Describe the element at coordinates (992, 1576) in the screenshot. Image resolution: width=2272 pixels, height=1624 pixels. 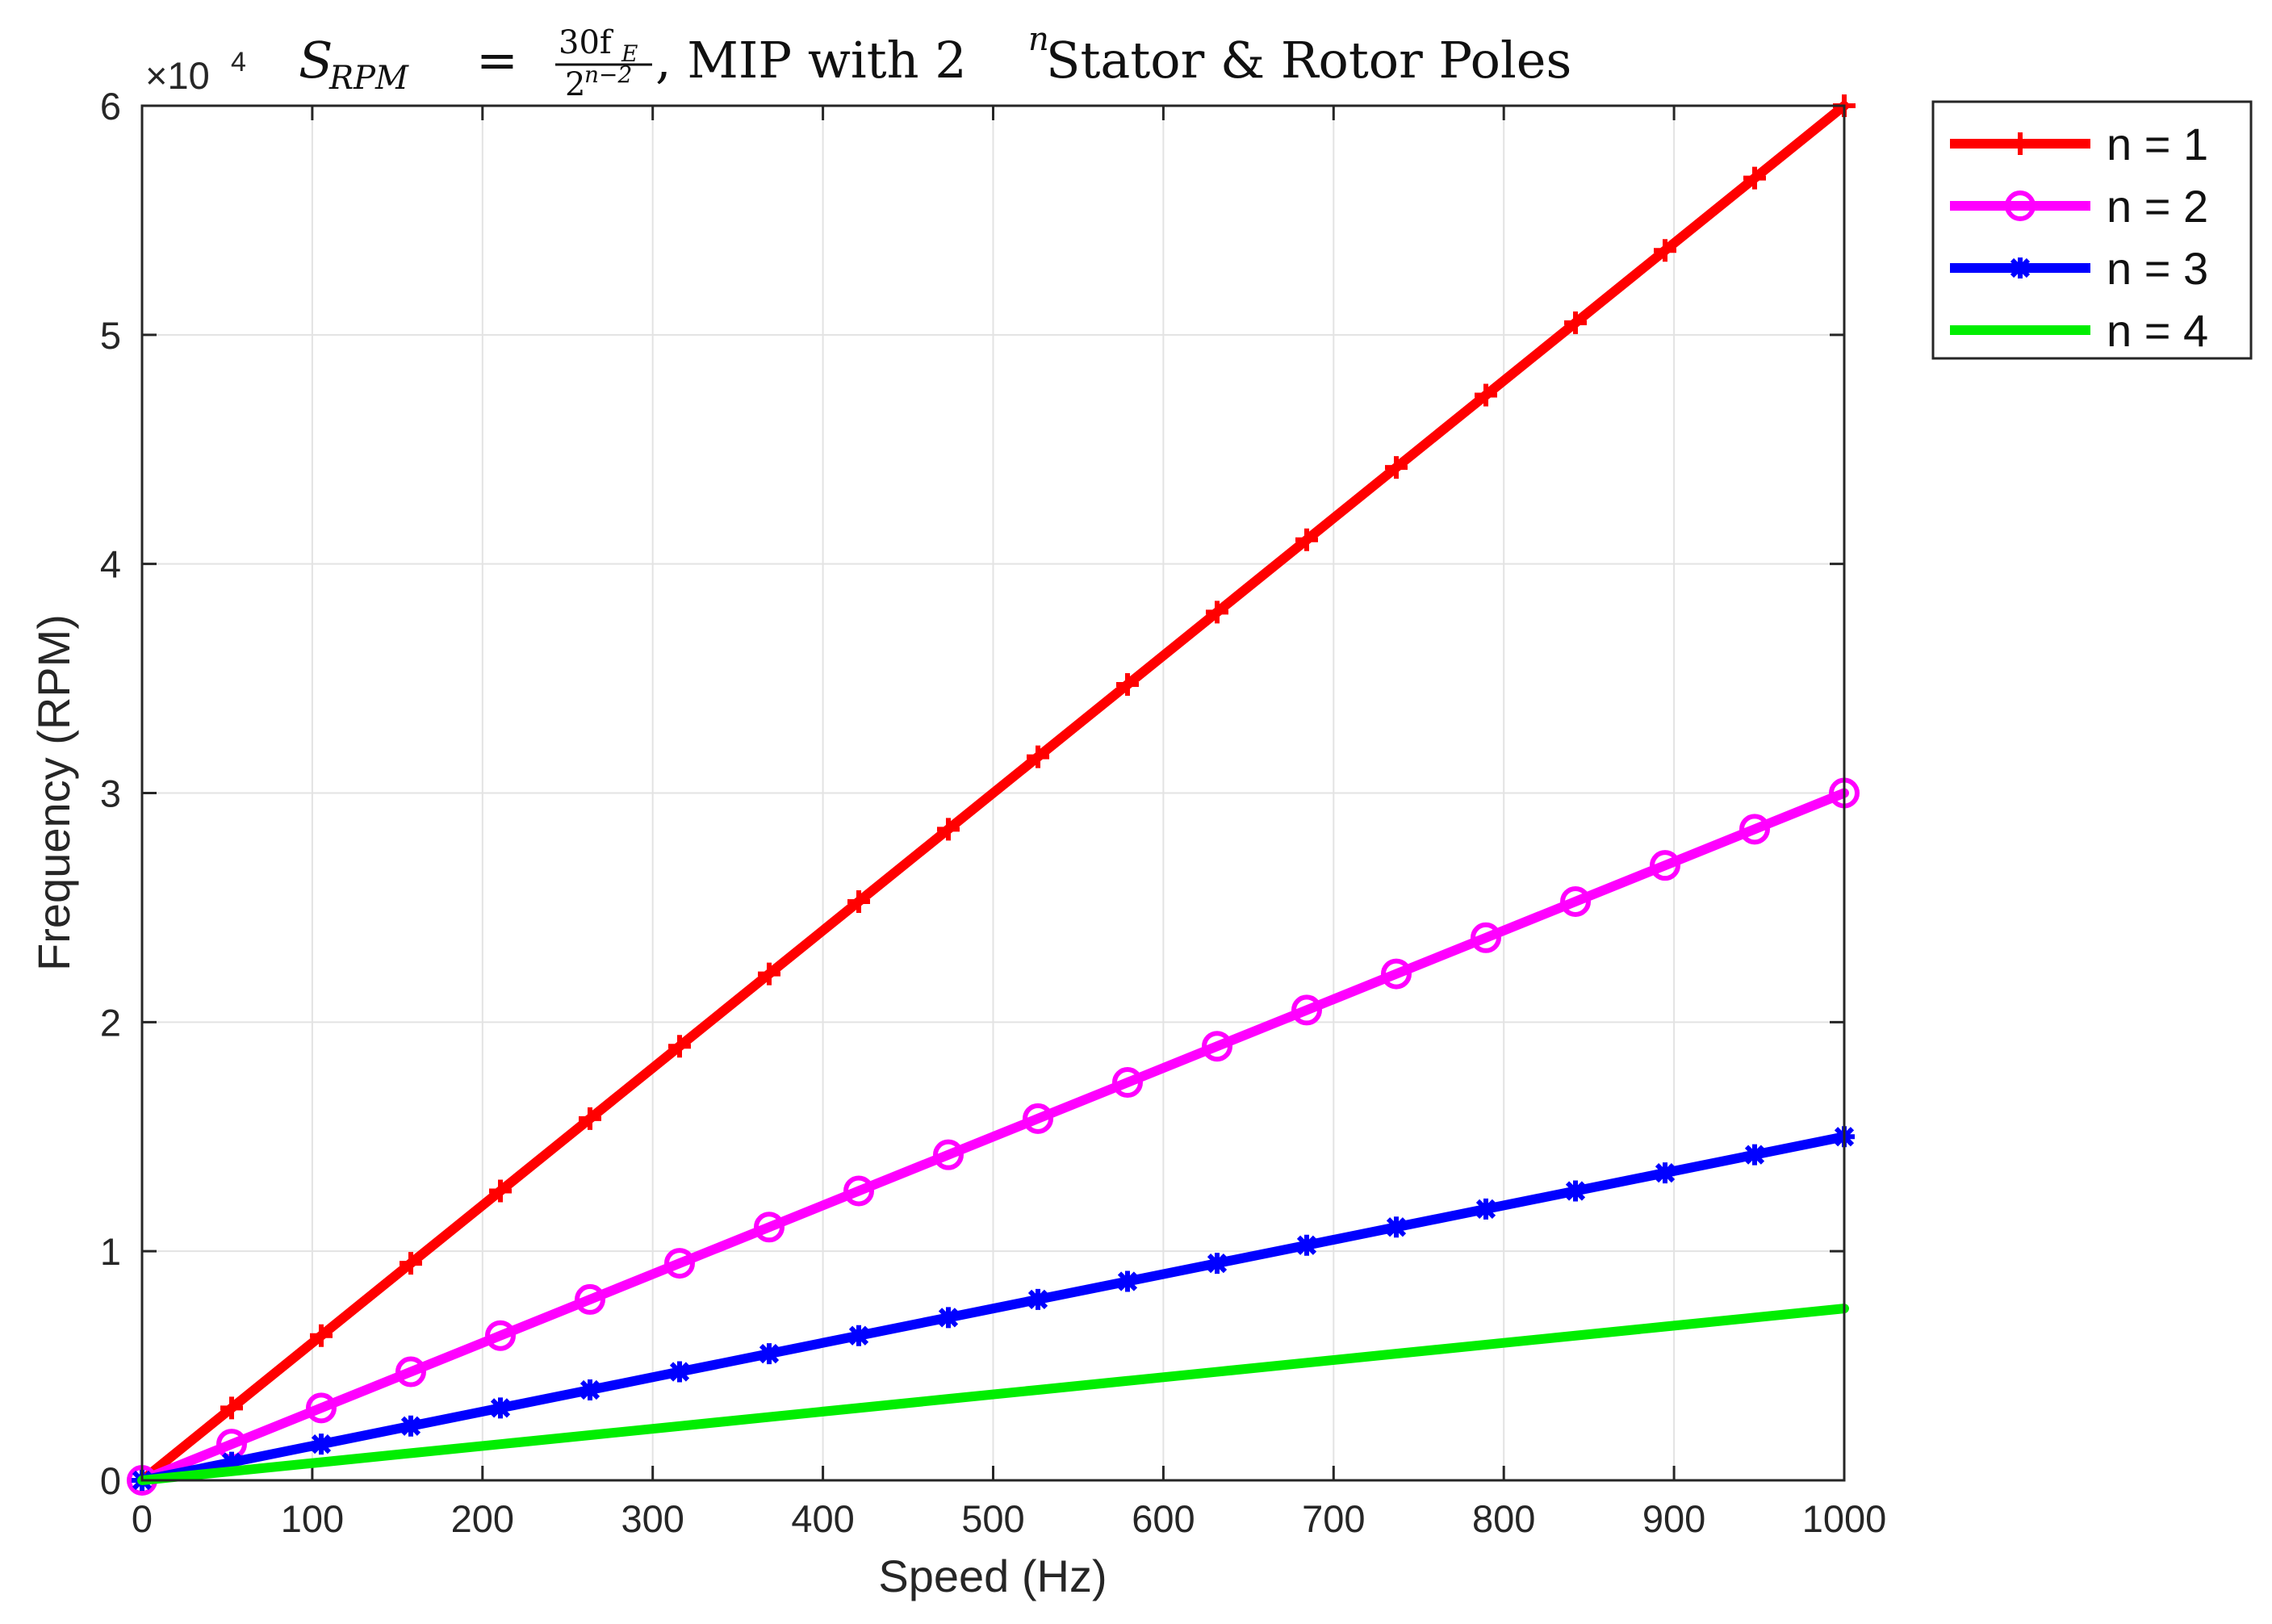
I see `x-axis-label: Speed (Hz)` at that location.